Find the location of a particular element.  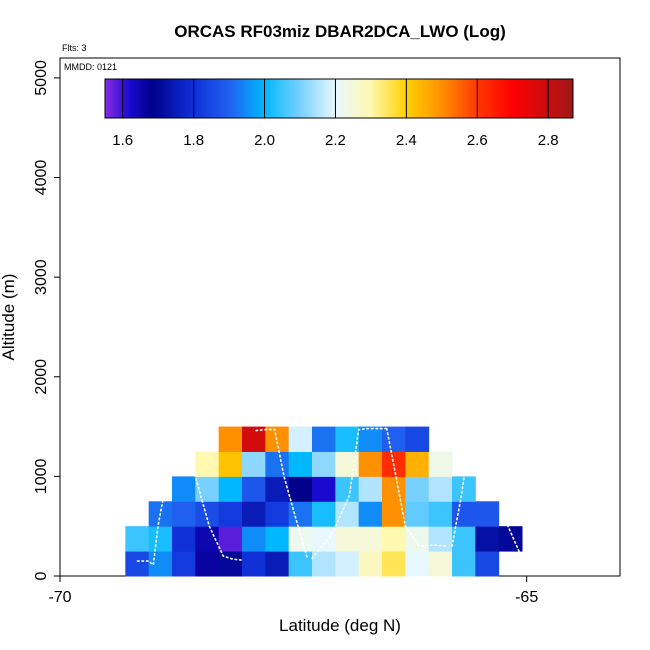

x-tick-label: -65 is located at coordinates (526, 597).